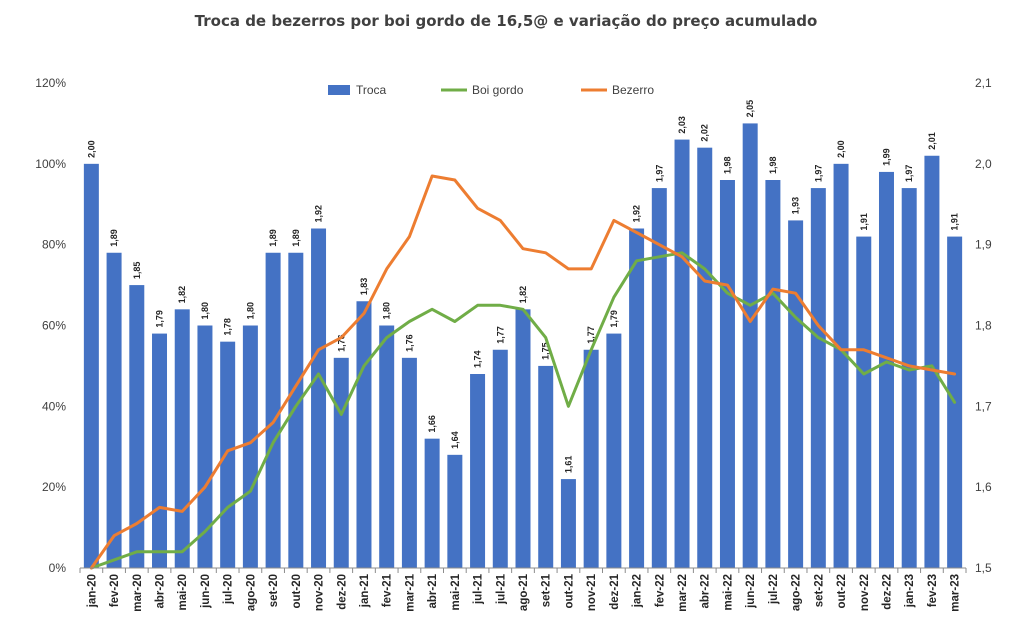  I want to click on bar-data-label: 1,77, so click(500, 335).